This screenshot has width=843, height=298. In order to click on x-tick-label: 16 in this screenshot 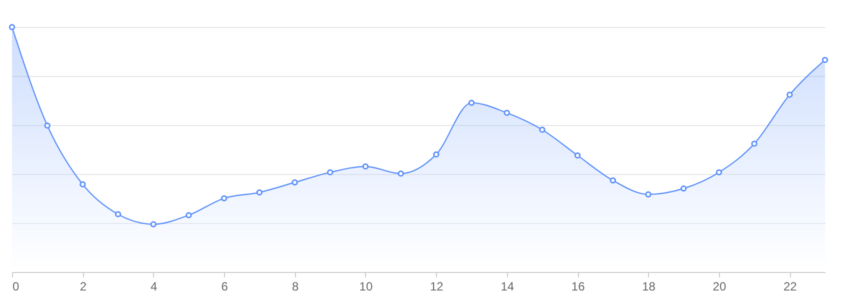, I will do `click(578, 287)`.